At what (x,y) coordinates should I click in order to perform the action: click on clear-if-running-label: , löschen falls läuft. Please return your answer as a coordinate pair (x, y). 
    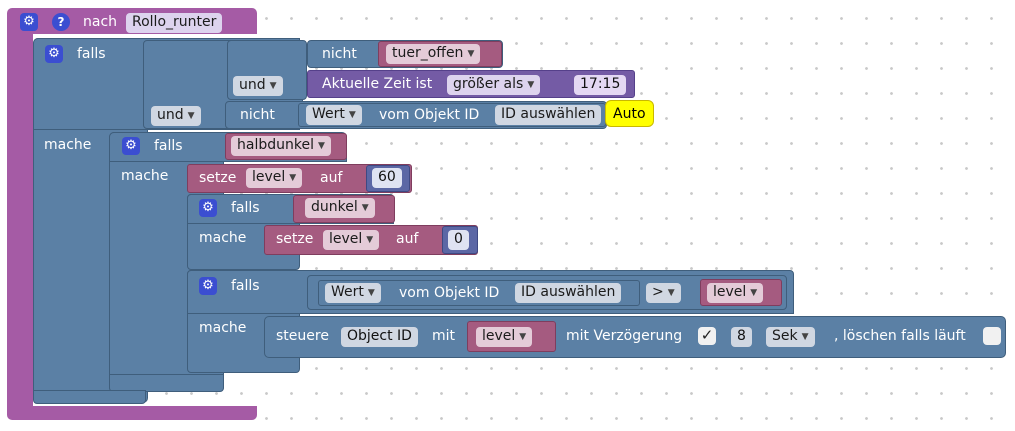
    Looking at the image, I should click on (900, 336).